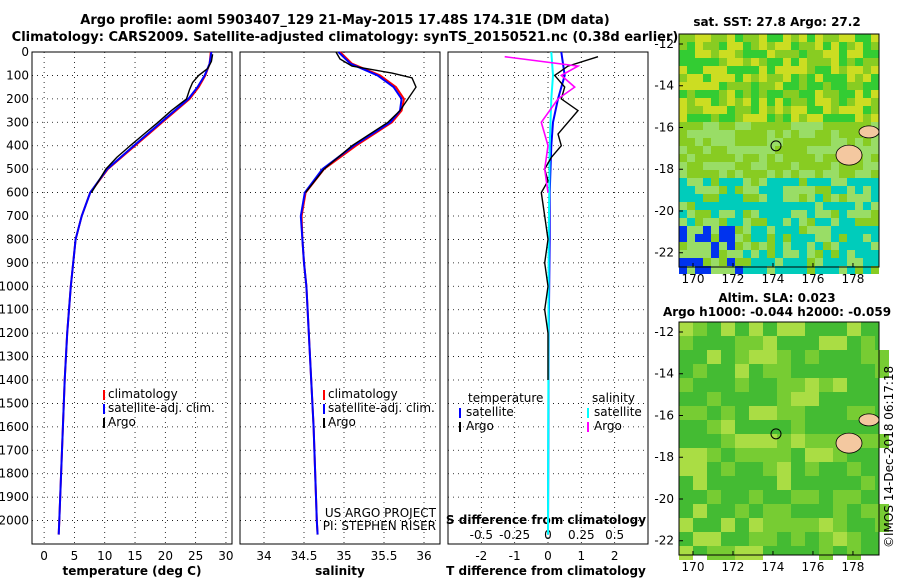 The height and width of the screenshot is (584, 900). Describe the element at coordinates (14, 380) in the screenshot. I see `depth-tick-label: 1400` at that location.